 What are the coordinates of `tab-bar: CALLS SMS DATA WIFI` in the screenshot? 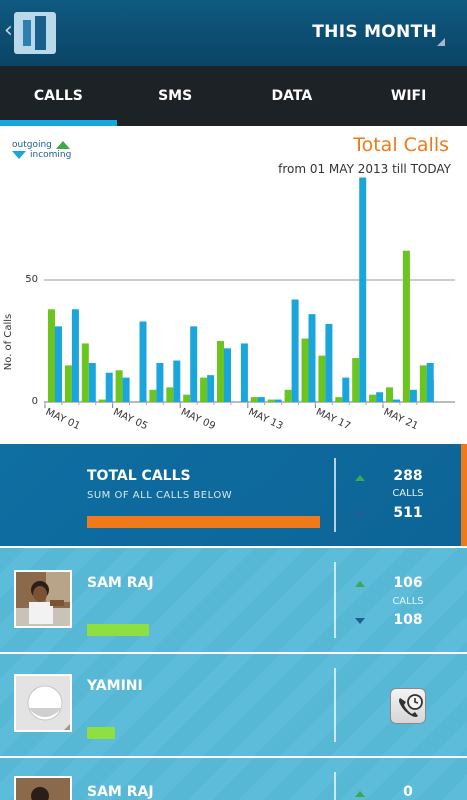 It's located at (233, 96).